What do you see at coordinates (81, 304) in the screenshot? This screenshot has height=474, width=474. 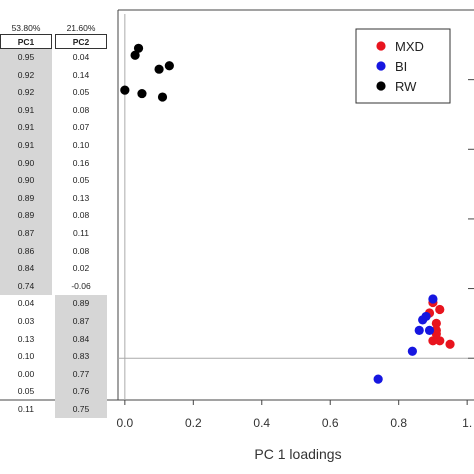 I see `pc2-cell: 0.89` at bounding box center [81, 304].